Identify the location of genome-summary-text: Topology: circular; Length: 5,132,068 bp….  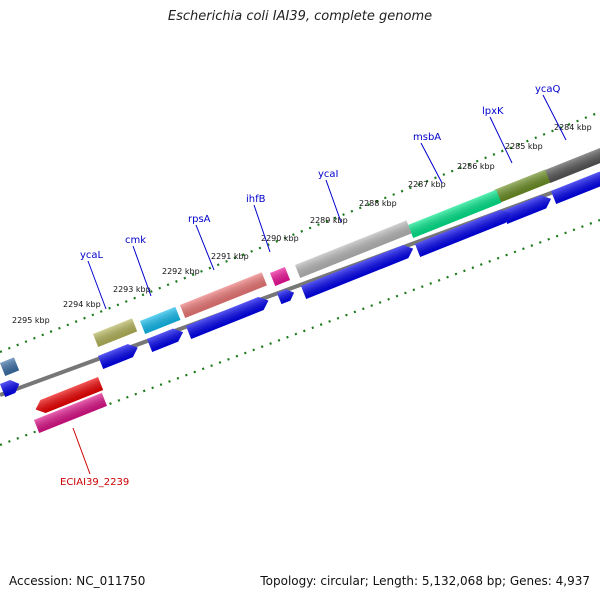
(425, 581).